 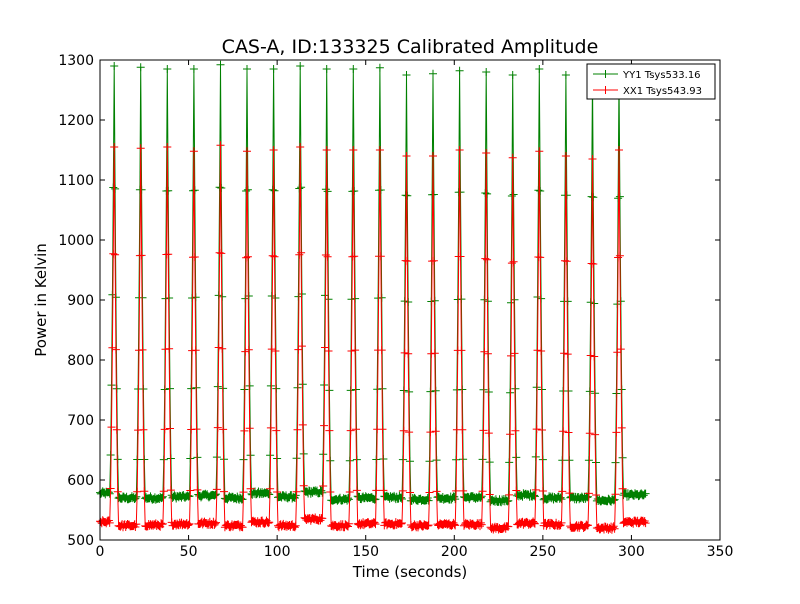 What do you see at coordinates (80, 481) in the screenshot?
I see `y-tick-label: 600` at bounding box center [80, 481].